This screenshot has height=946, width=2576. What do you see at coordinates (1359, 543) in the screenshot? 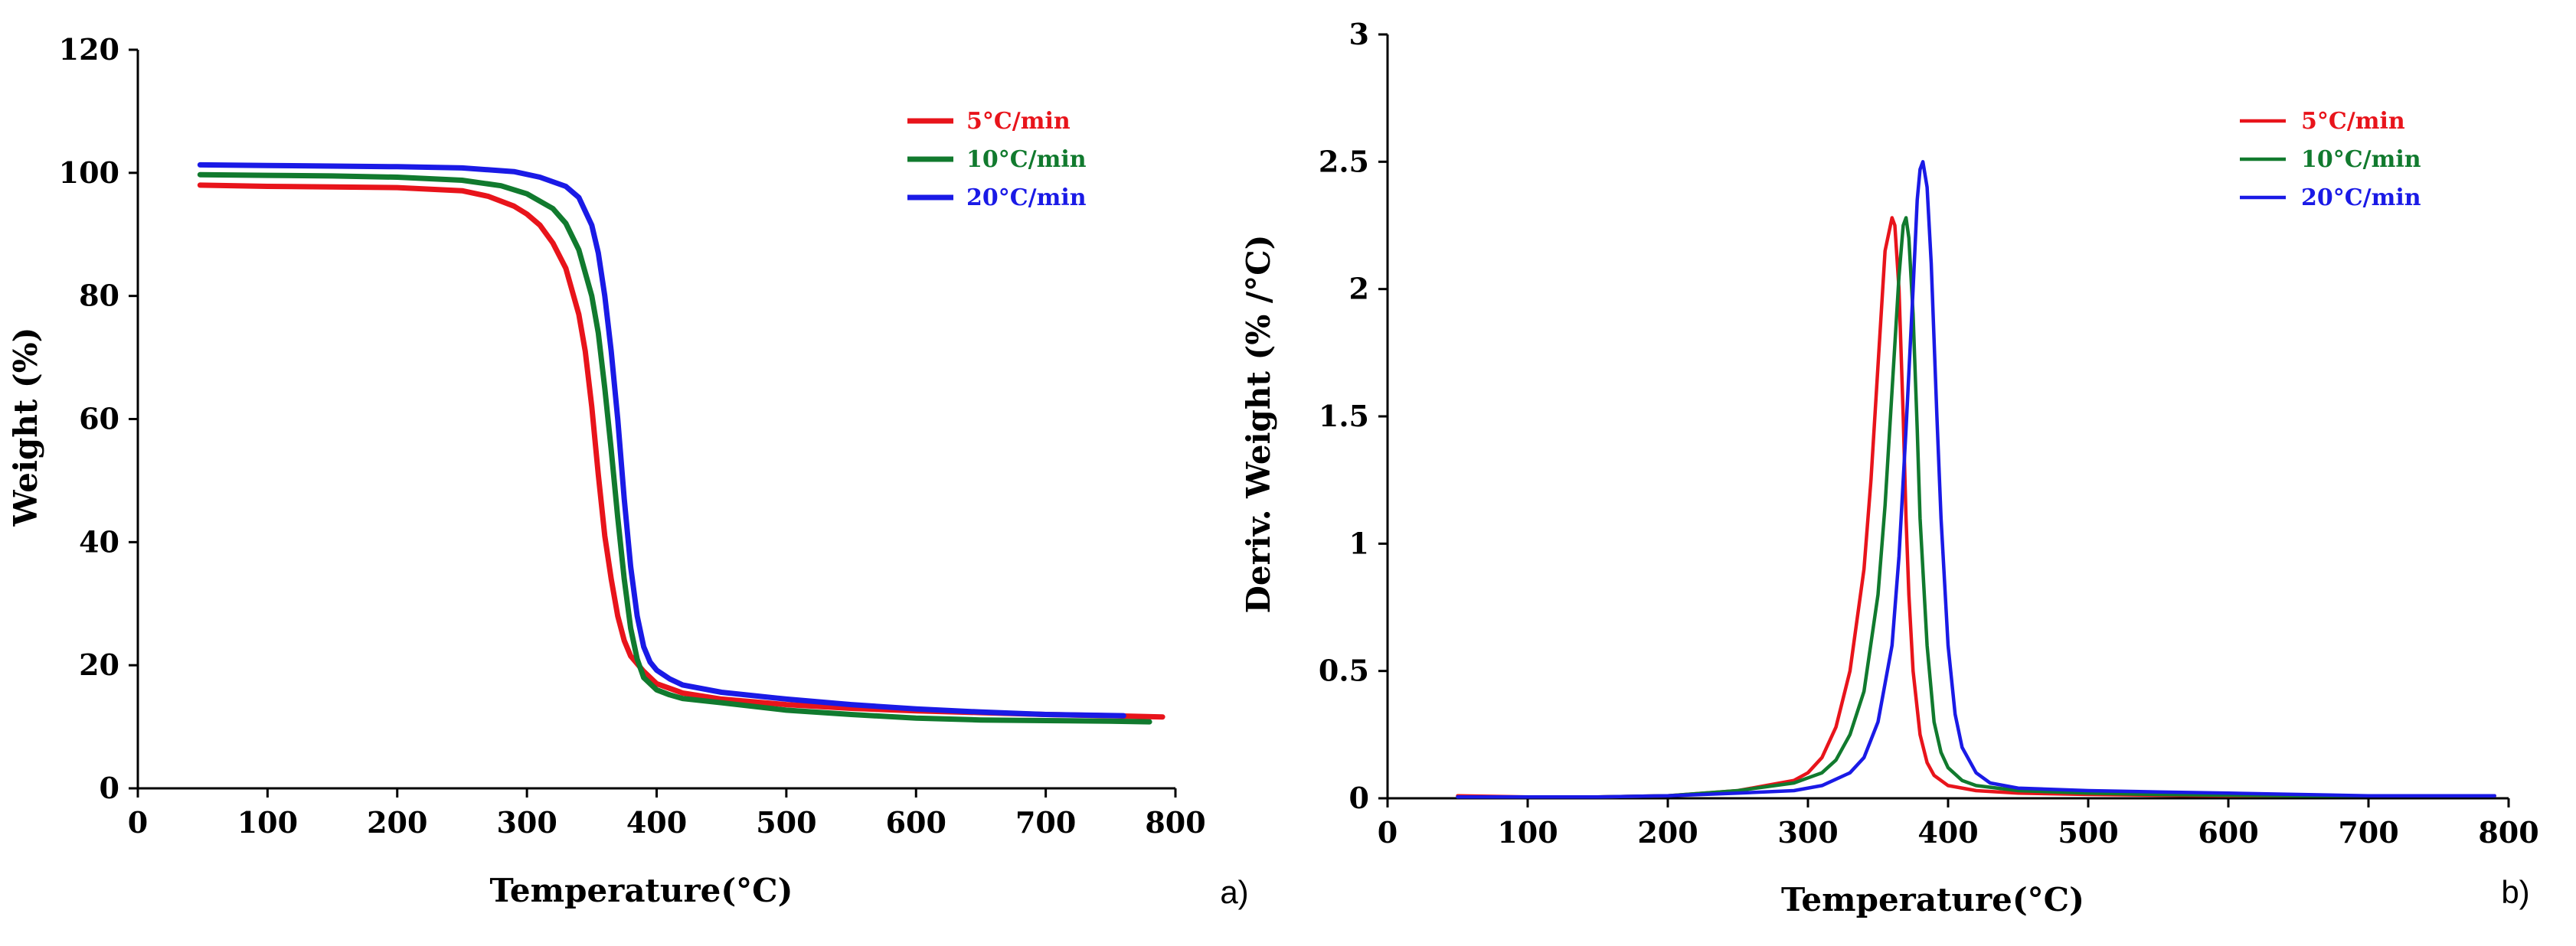
I see `y-tick-label: 1` at bounding box center [1359, 543].